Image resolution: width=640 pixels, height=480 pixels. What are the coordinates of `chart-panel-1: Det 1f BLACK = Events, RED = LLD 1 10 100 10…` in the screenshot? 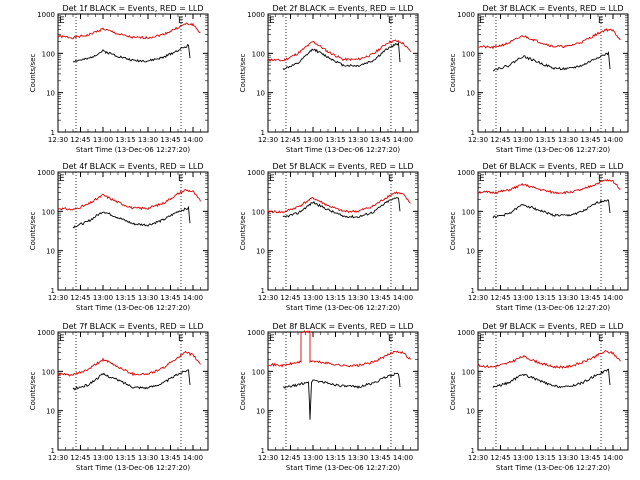 It's located at (119, 79).